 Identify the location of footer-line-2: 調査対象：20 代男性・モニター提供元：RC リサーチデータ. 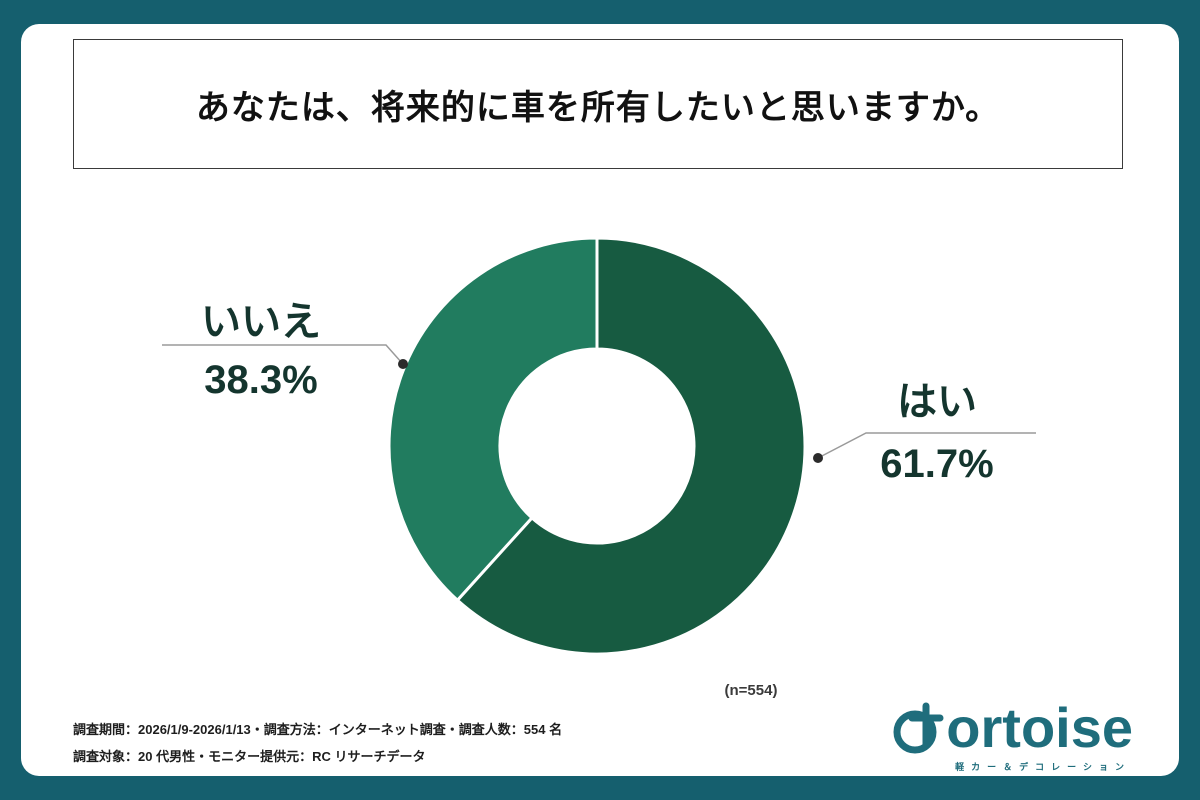
(249, 756).